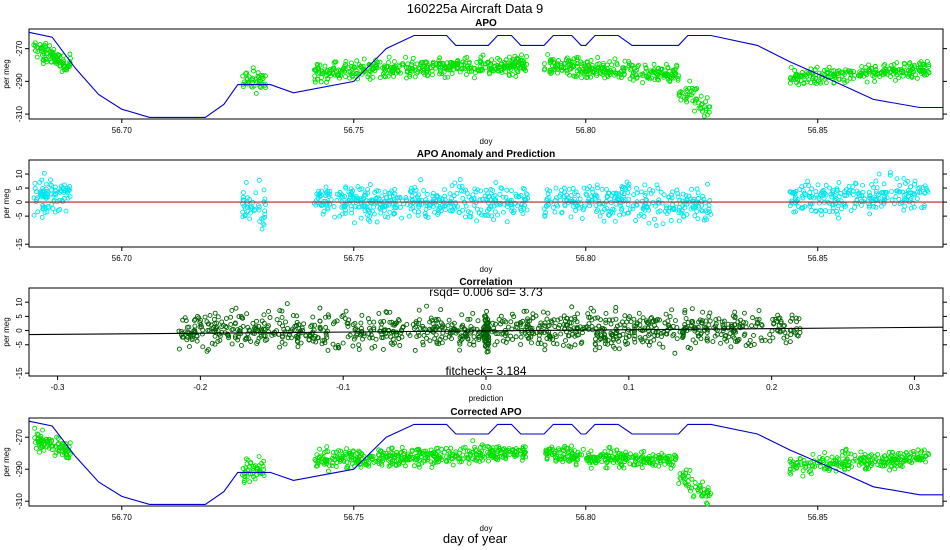 This screenshot has width=950, height=550. Describe the element at coordinates (485, 462) in the screenshot. I see `series-line` at that location.